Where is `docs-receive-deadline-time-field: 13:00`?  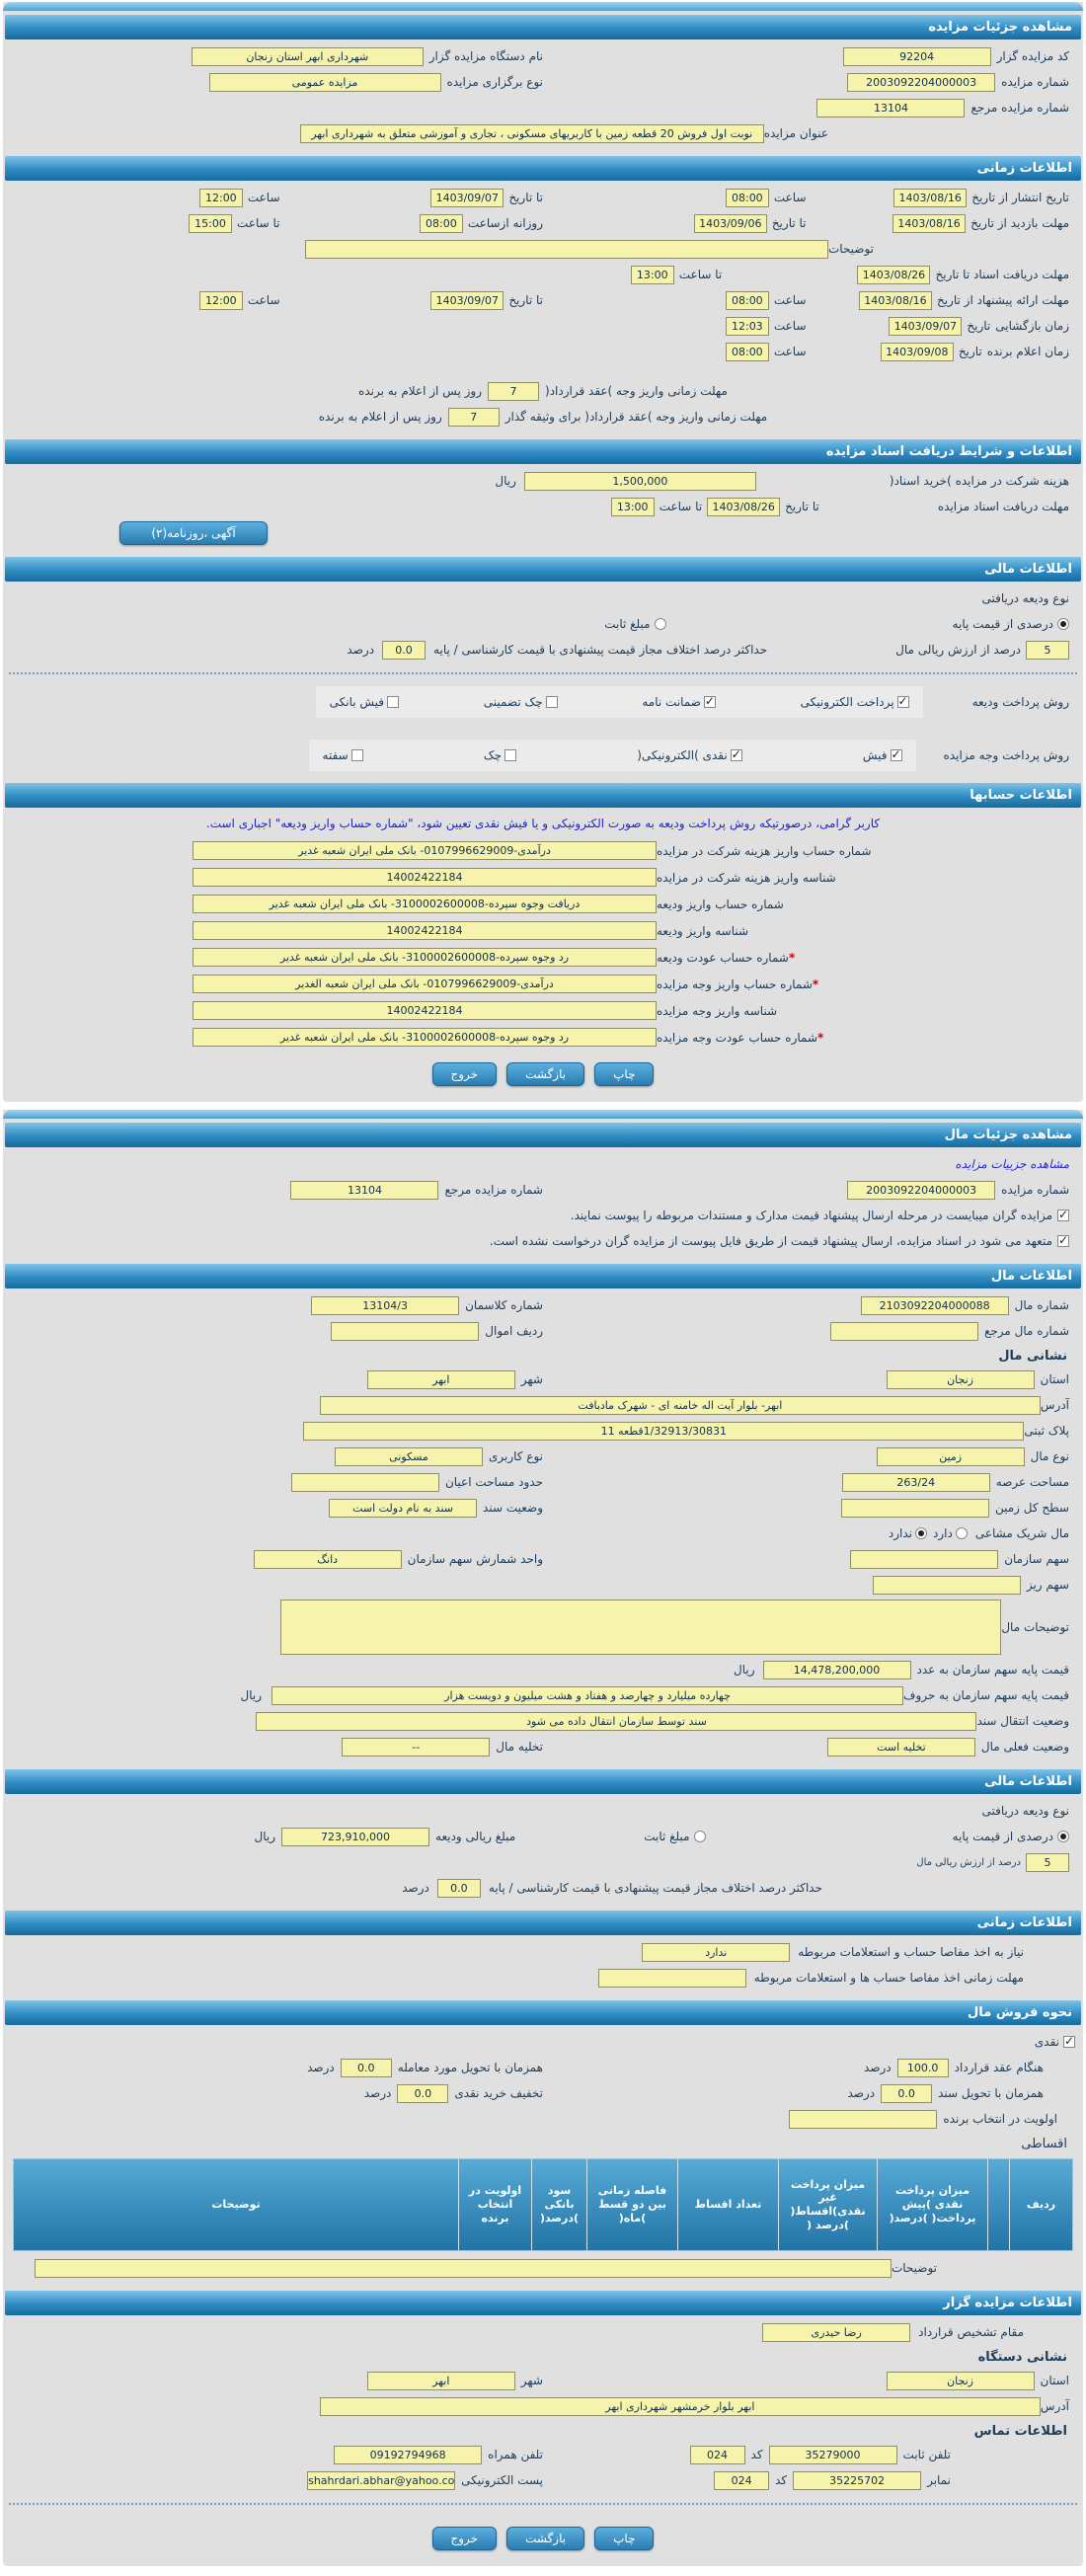
docs-receive-deadline-time-field: 13:00 is located at coordinates (633, 506).